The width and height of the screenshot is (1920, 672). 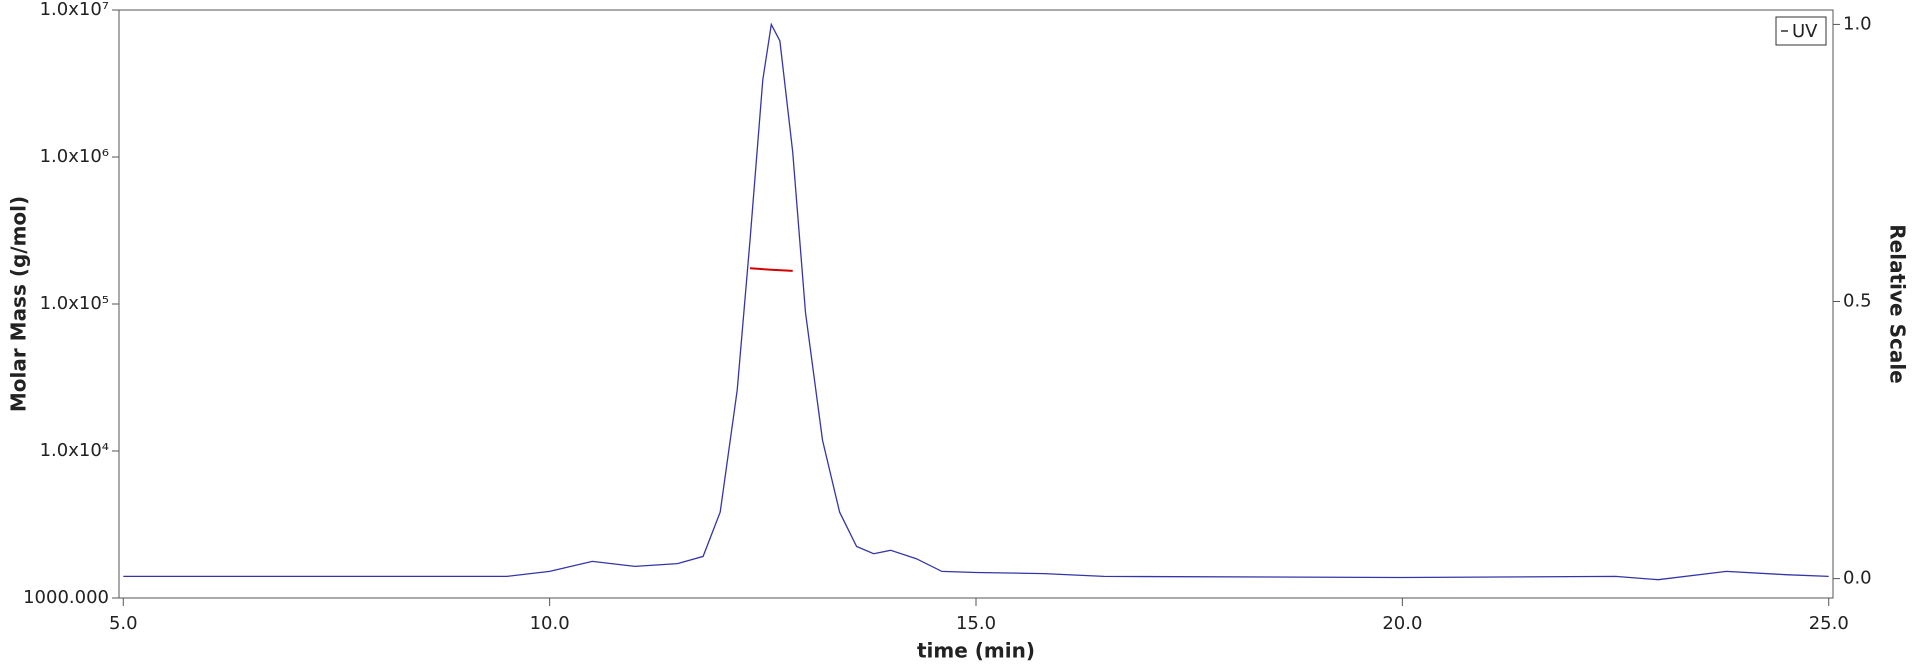 What do you see at coordinates (1805, 31) in the screenshot?
I see `legend-label: UV` at bounding box center [1805, 31].